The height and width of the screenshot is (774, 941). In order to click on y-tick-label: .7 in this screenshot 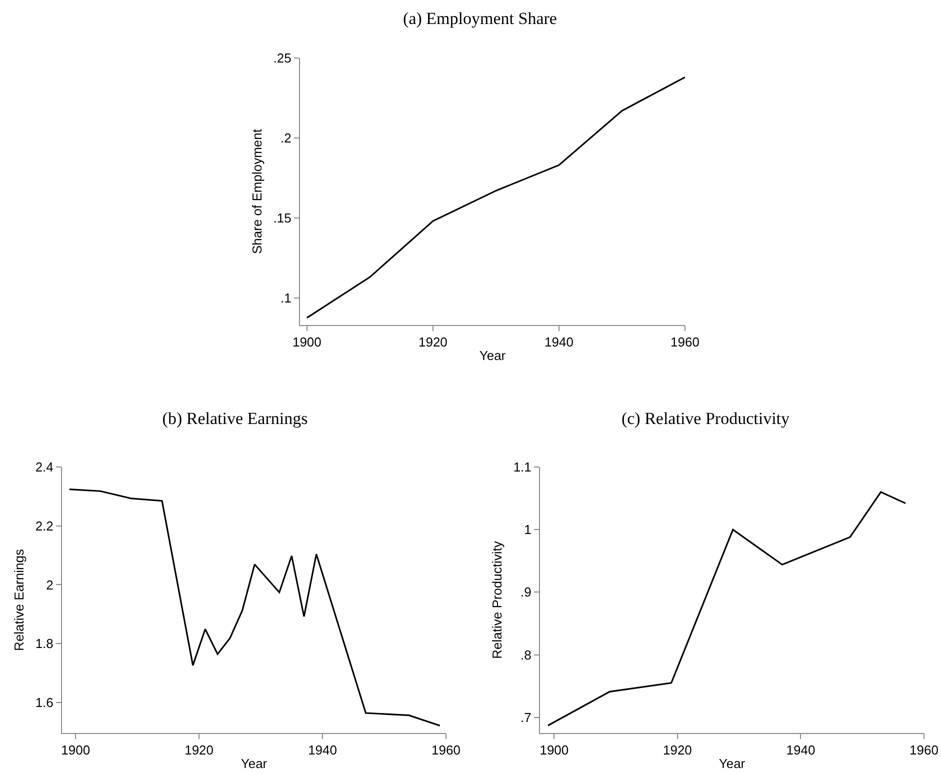, I will do `click(526, 717)`.